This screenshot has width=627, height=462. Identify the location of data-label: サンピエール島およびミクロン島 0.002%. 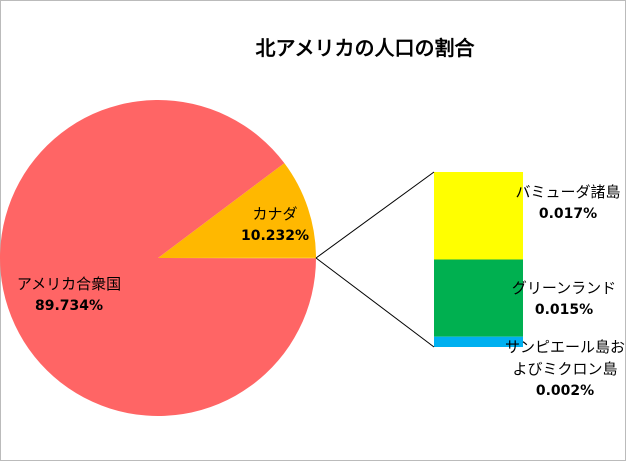
(565, 369).